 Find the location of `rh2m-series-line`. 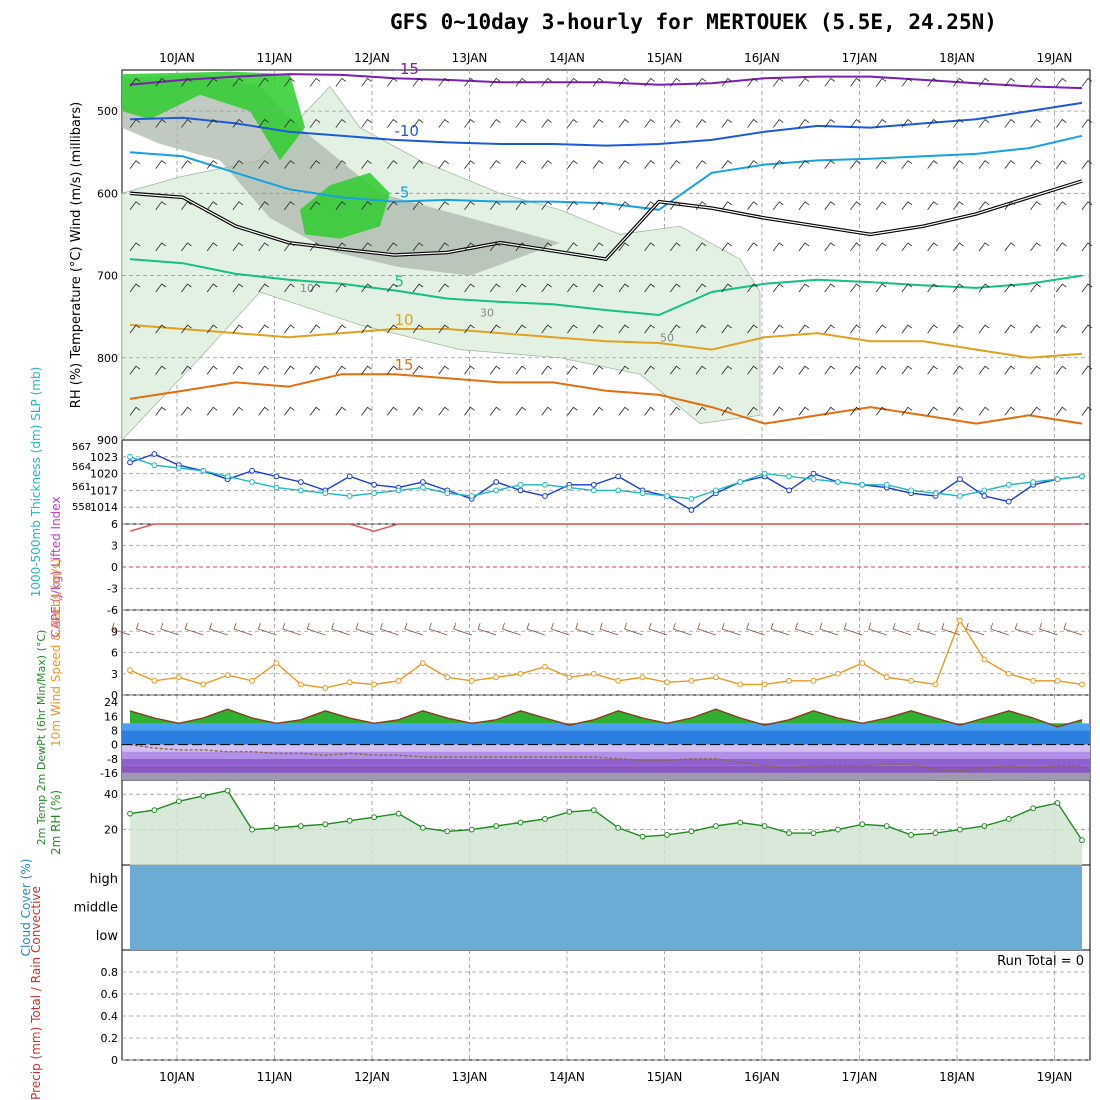

rh2m-series-line is located at coordinates (606, 815).